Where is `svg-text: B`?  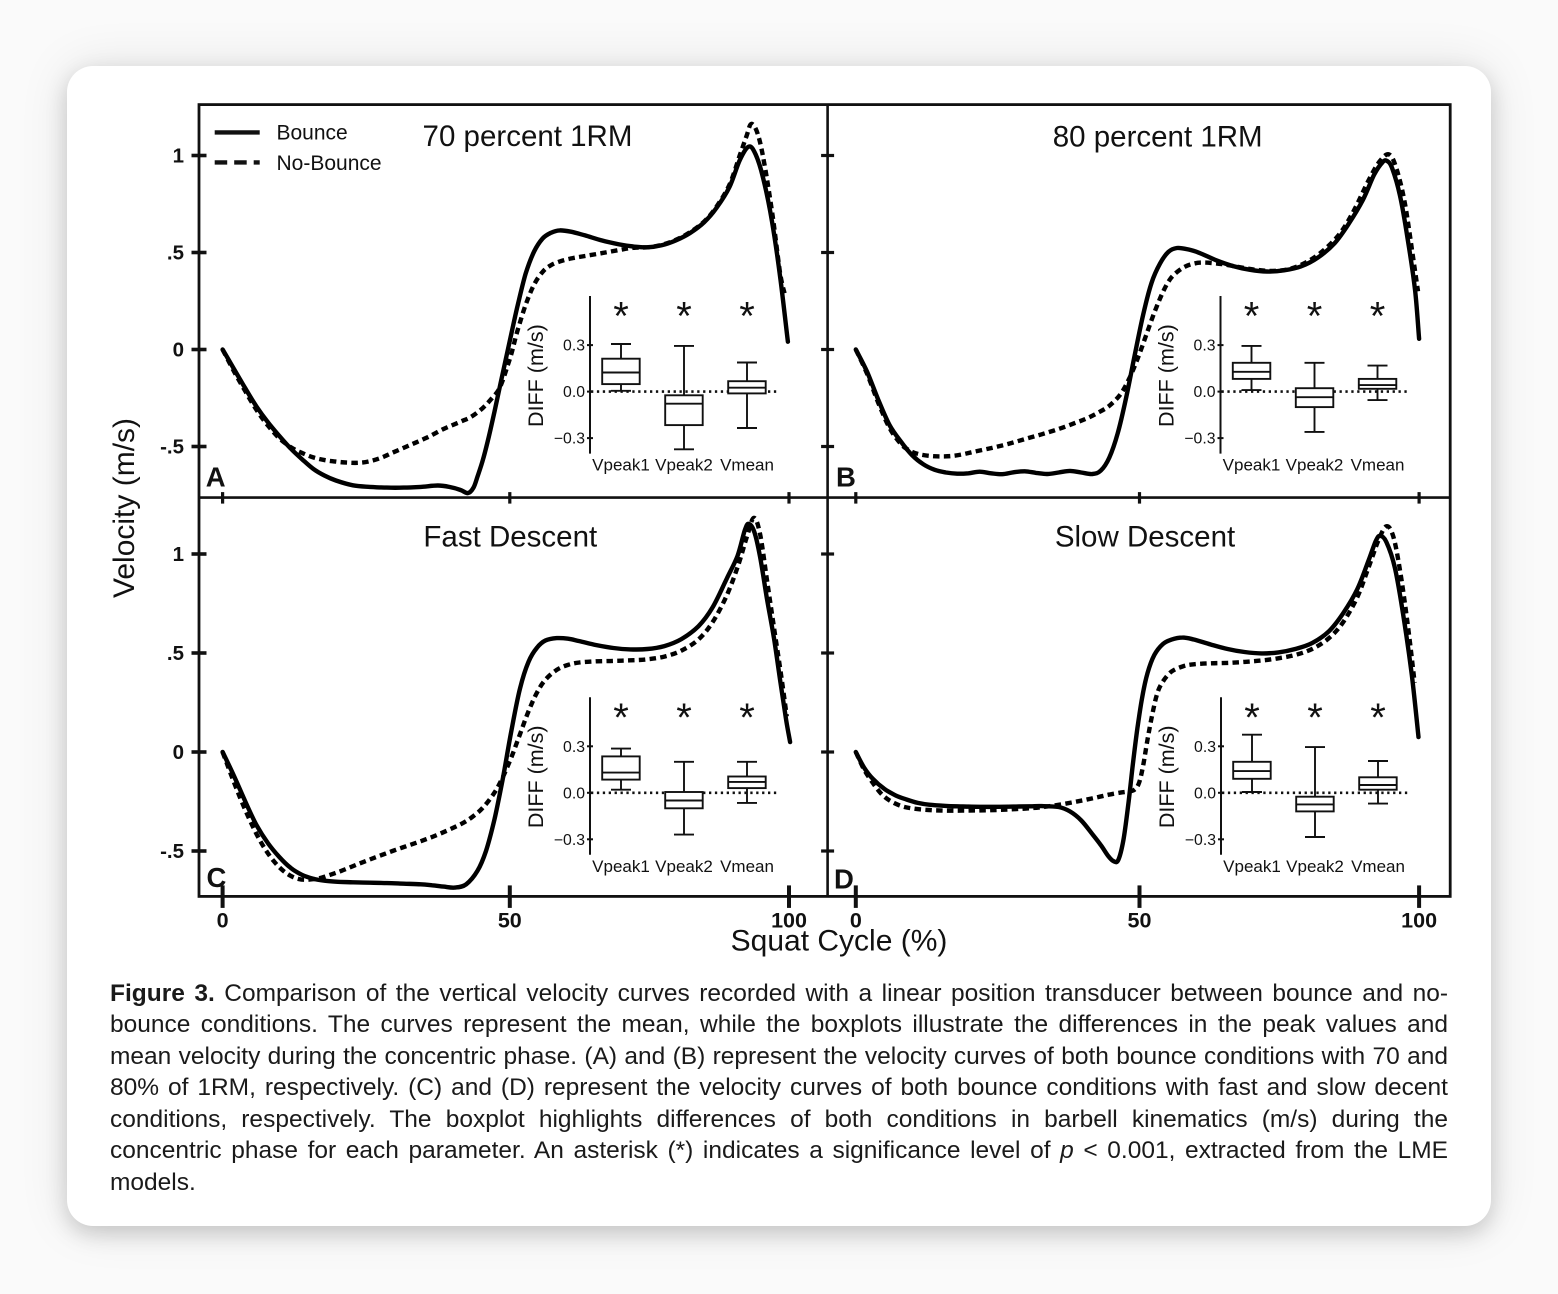 svg-text: B is located at coordinates (846, 477).